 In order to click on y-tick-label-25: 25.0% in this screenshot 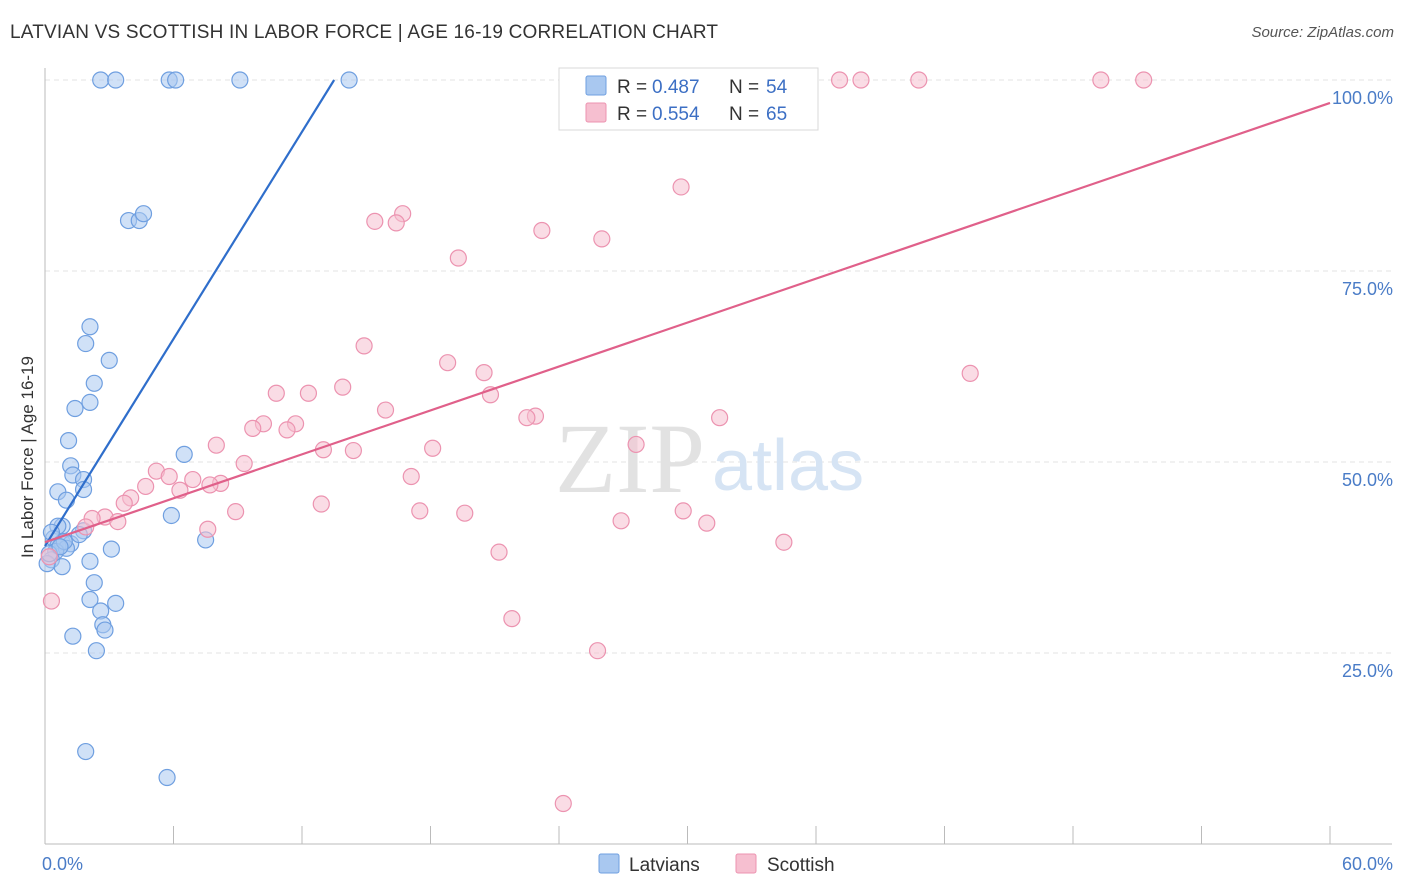, I will do `click(1367, 671)`.